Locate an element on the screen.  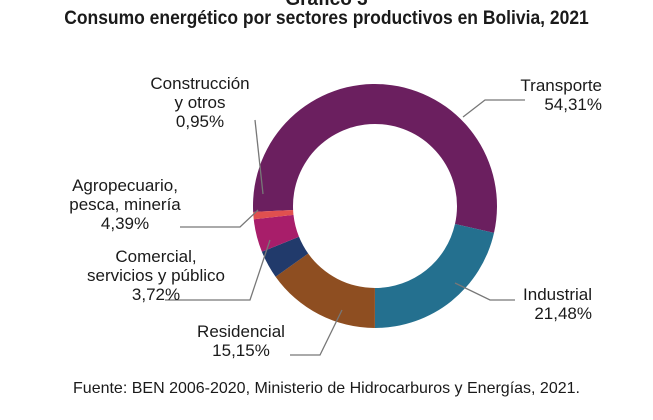
label-industrial: Industrial 21,48% is located at coordinates (557, 304).